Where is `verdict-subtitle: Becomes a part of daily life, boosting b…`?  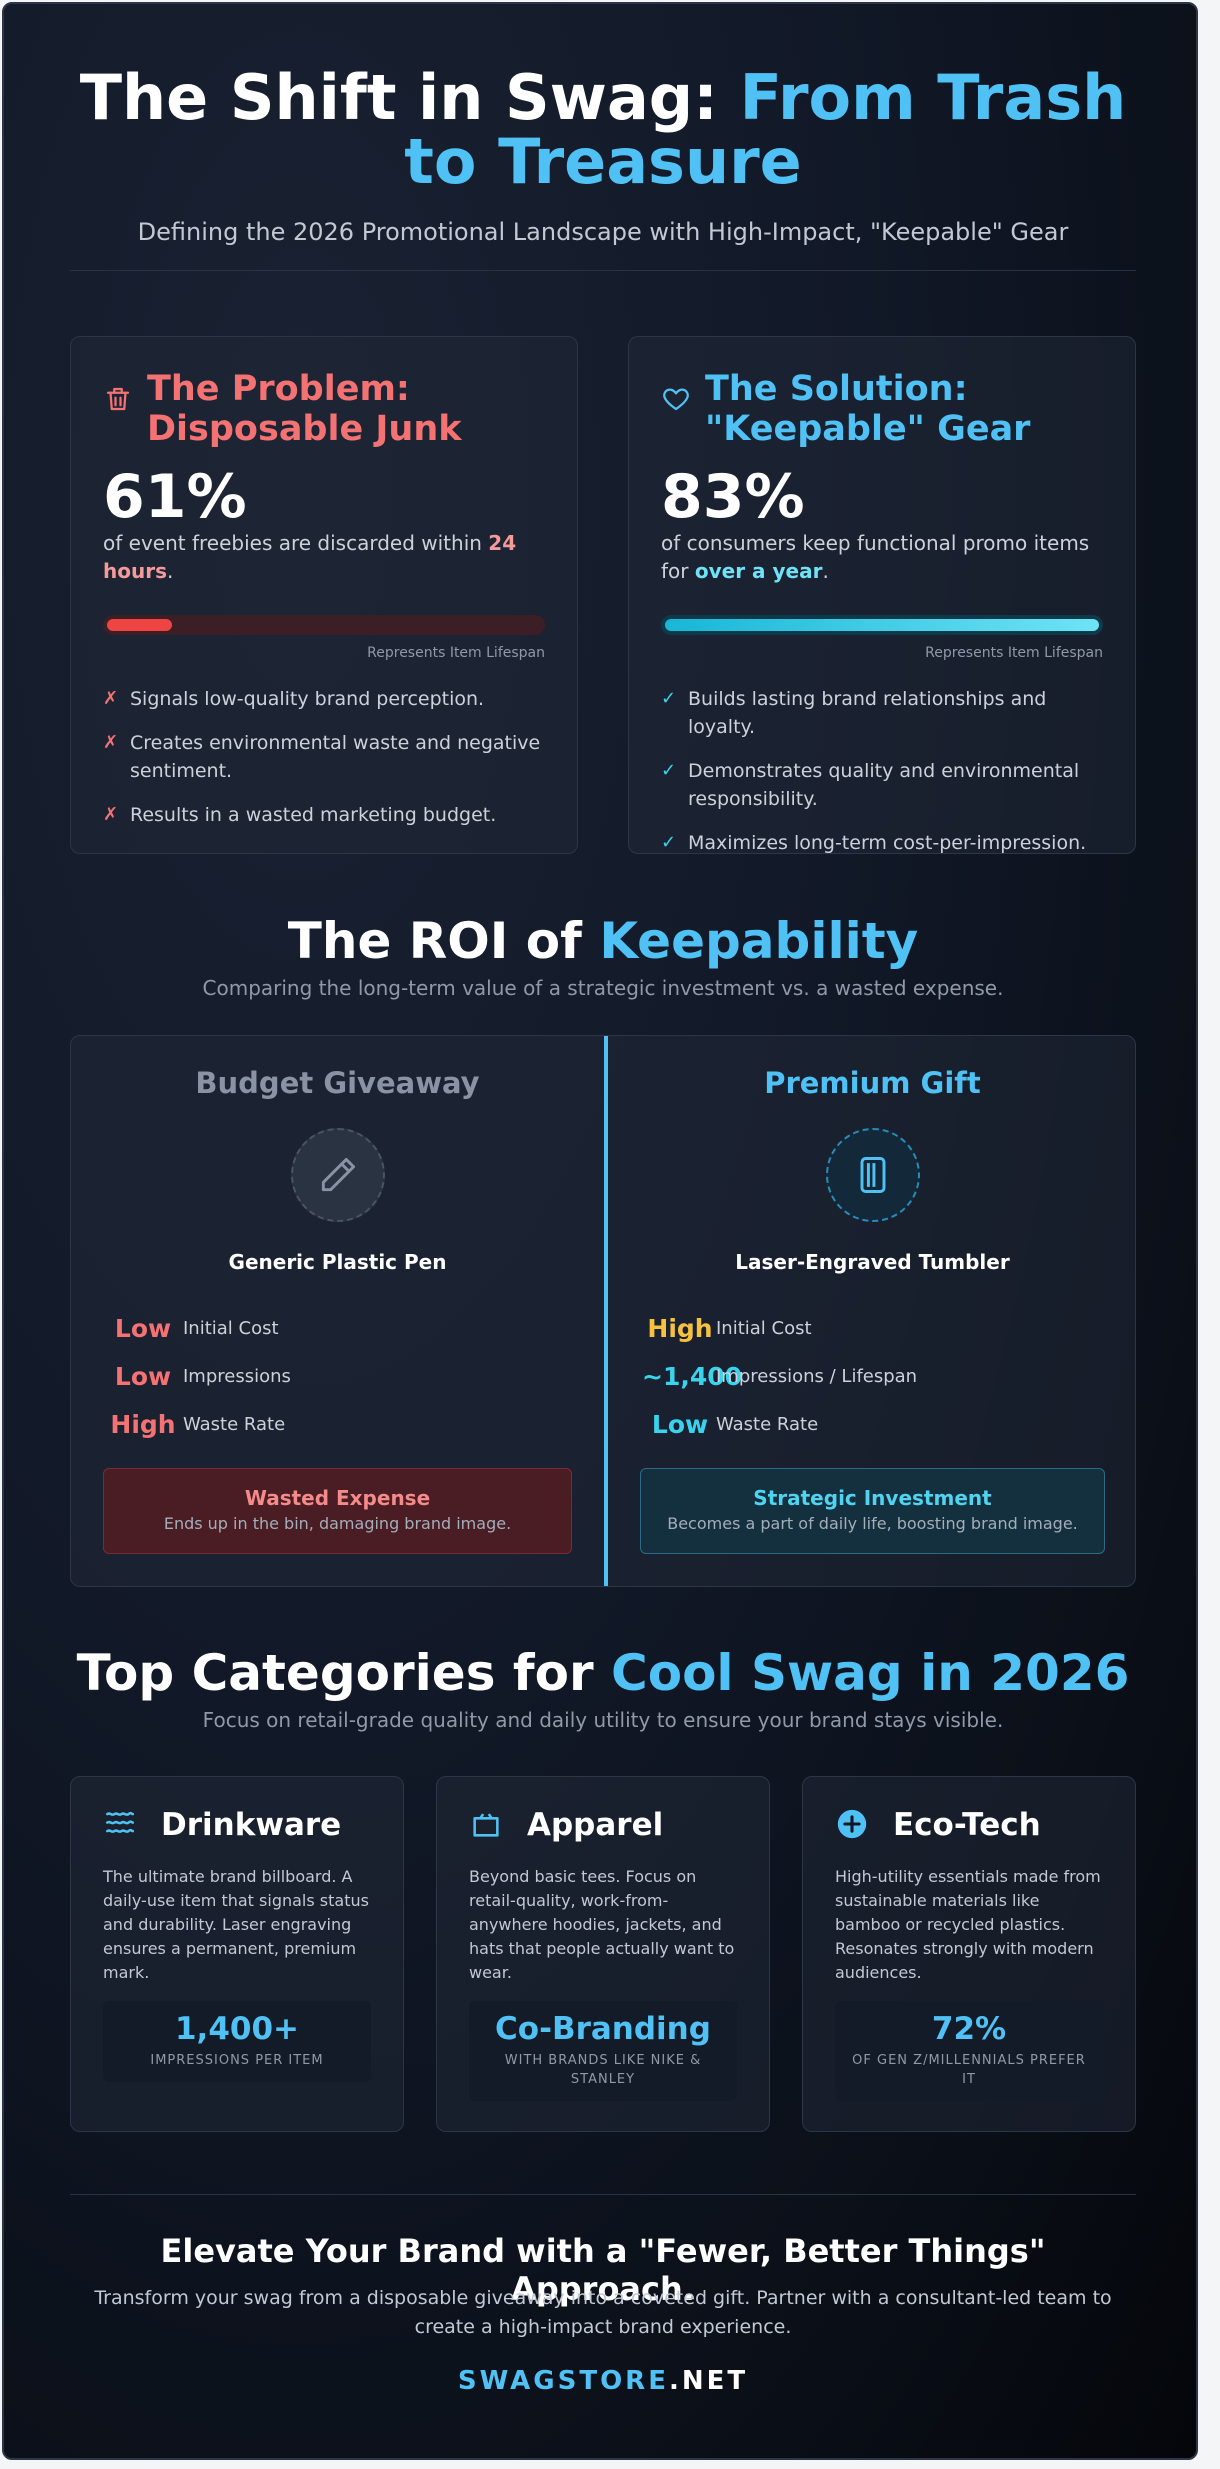 verdict-subtitle: Becomes a part of daily life, boosting b… is located at coordinates (872, 1523).